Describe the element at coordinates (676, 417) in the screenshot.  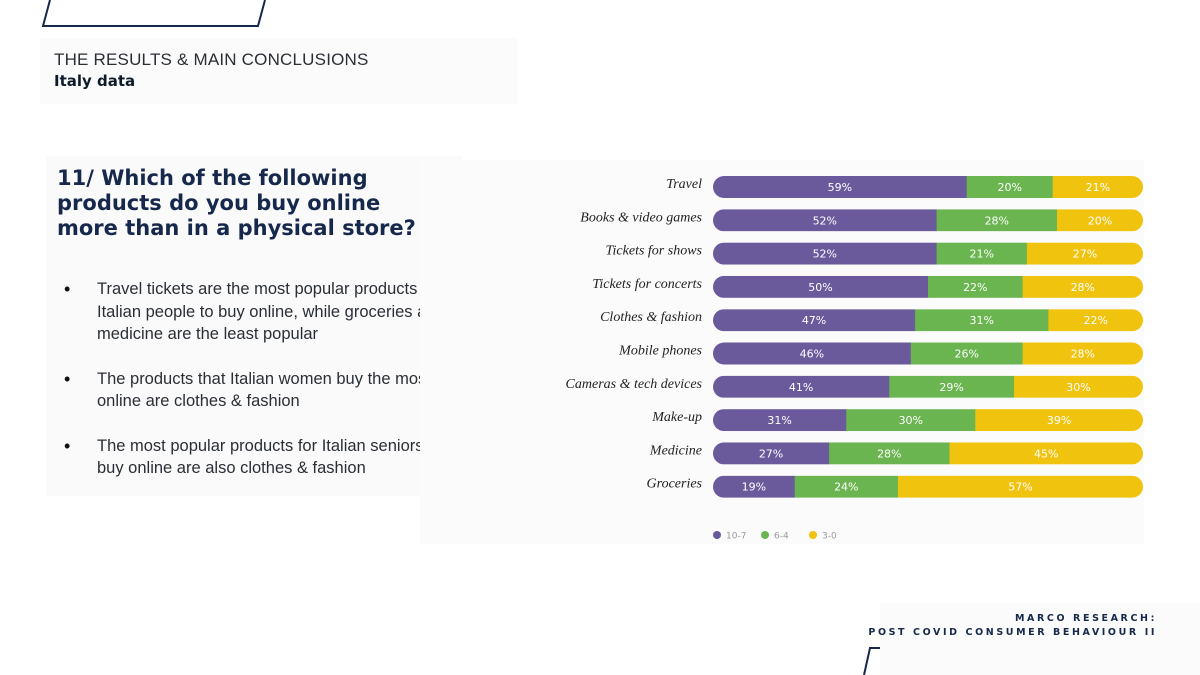
I see `category-label: Make-up` at that location.